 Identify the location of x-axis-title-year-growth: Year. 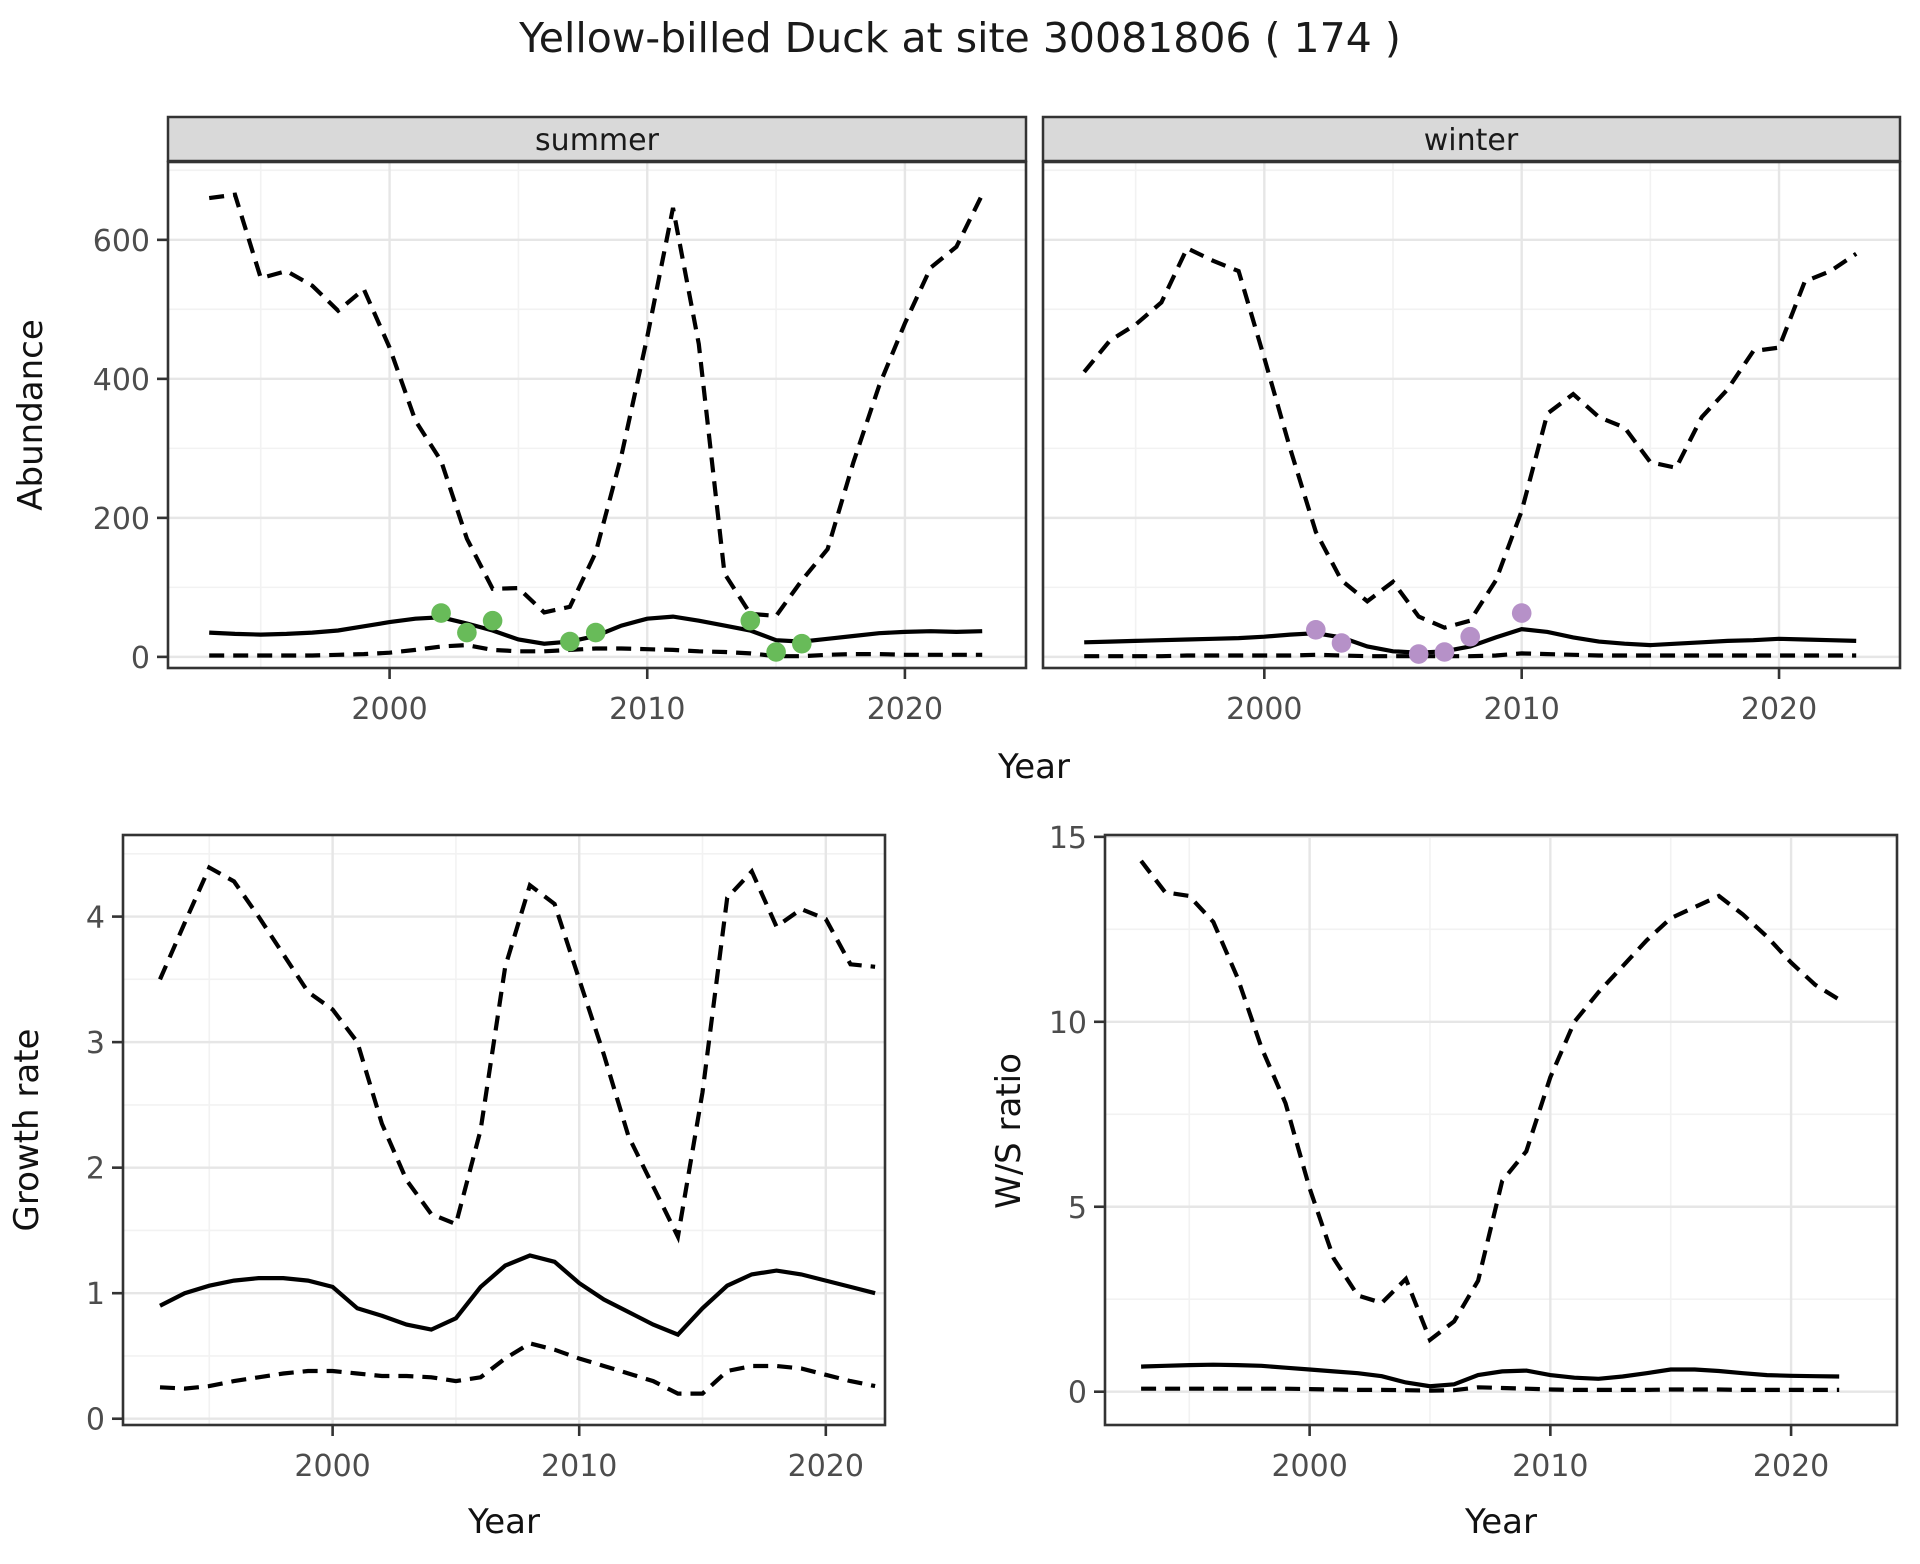
(503, 1522).